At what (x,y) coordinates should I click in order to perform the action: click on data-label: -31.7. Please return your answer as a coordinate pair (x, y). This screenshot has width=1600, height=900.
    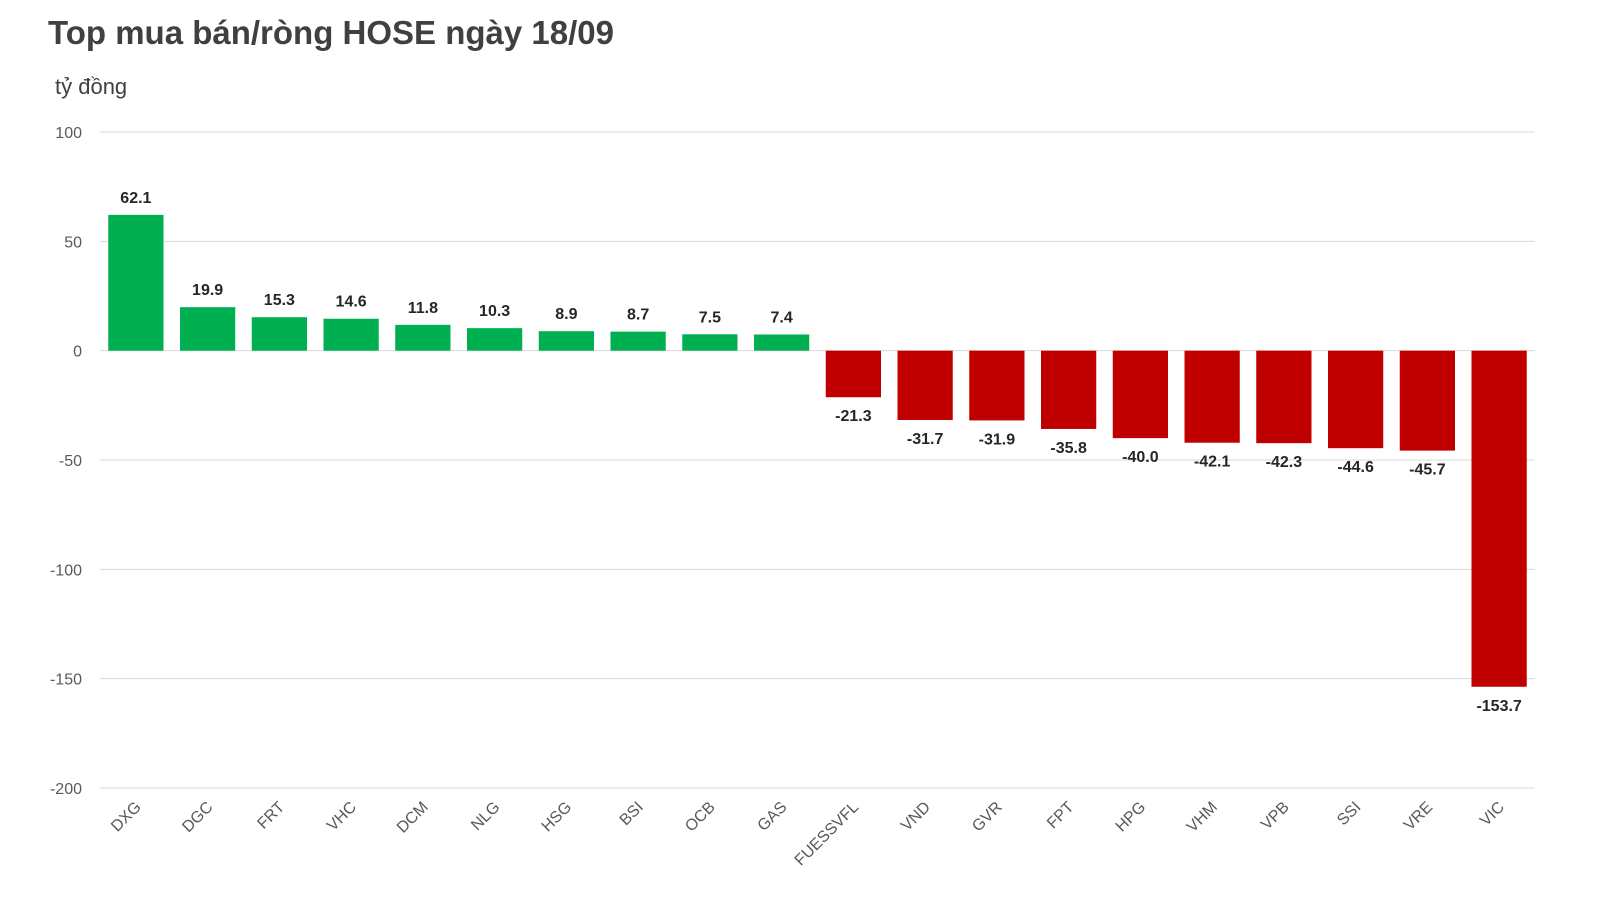
    Looking at the image, I should click on (925, 439).